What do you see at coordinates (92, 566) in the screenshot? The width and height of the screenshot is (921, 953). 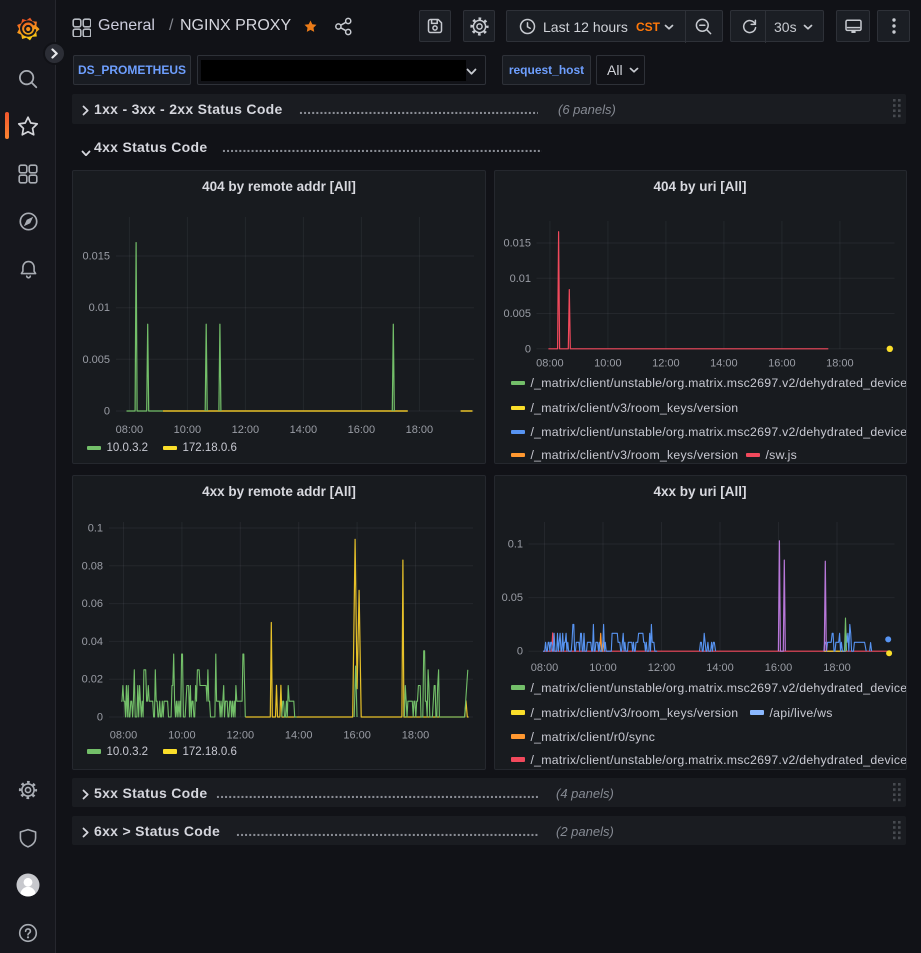 I see `svg-text: 0.08` at bounding box center [92, 566].